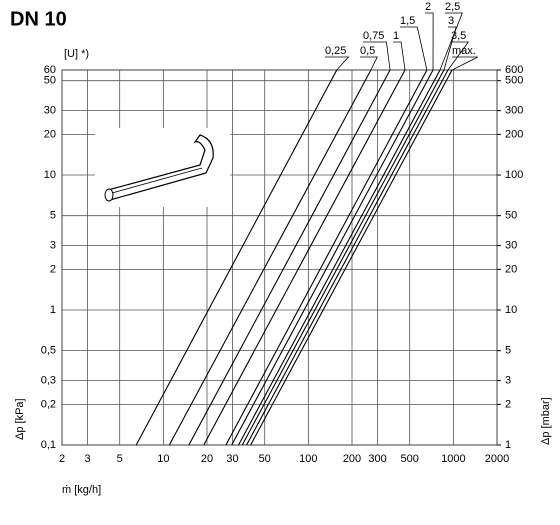  I want to click on y2-tick-label: 500, so click(514, 81).